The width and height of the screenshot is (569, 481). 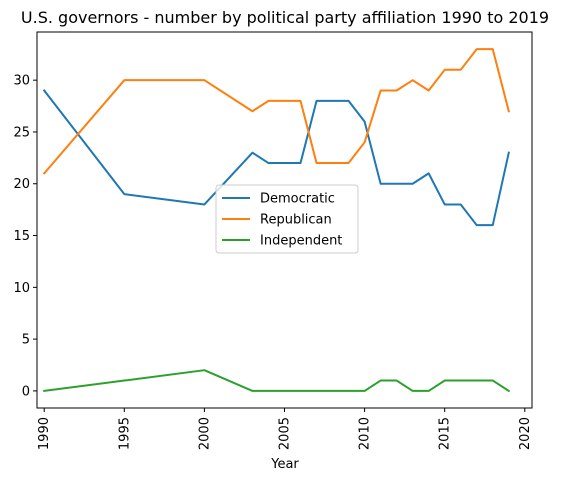 I want to click on x-tick-label: 2015, so click(x=445, y=433).